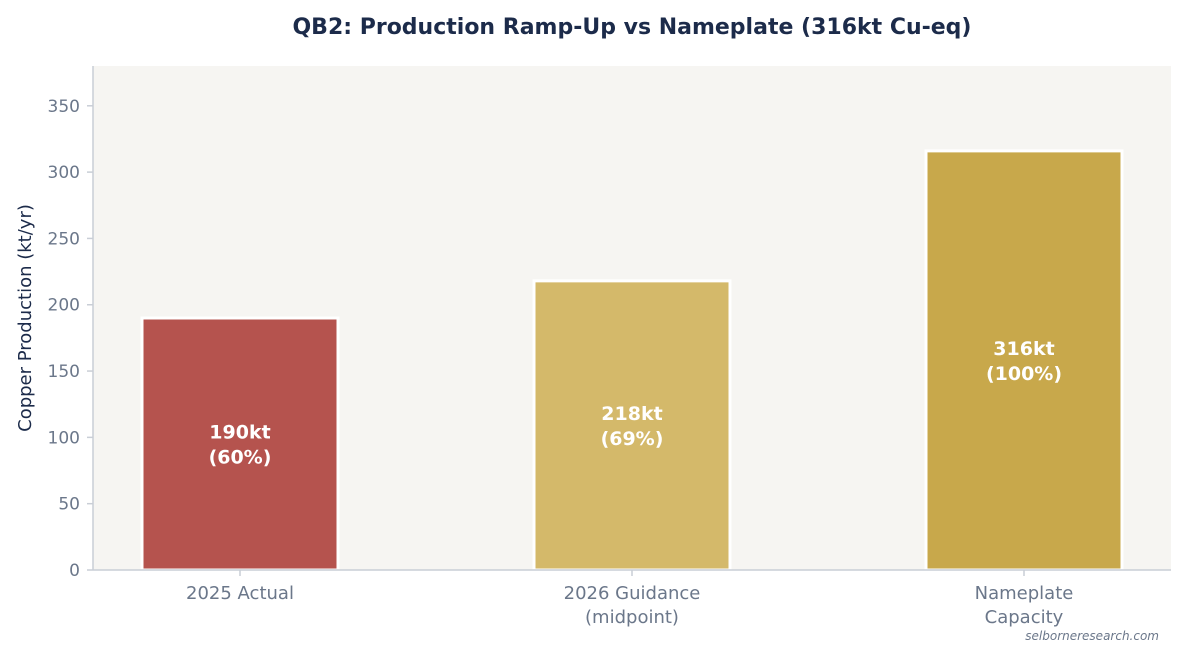 Image resolution: width=1186 pixels, height=660 pixels. What do you see at coordinates (1024, 593) in the screenshot?
I see `x-tick-label: Nameplate` at bounding box center [1024, 593].